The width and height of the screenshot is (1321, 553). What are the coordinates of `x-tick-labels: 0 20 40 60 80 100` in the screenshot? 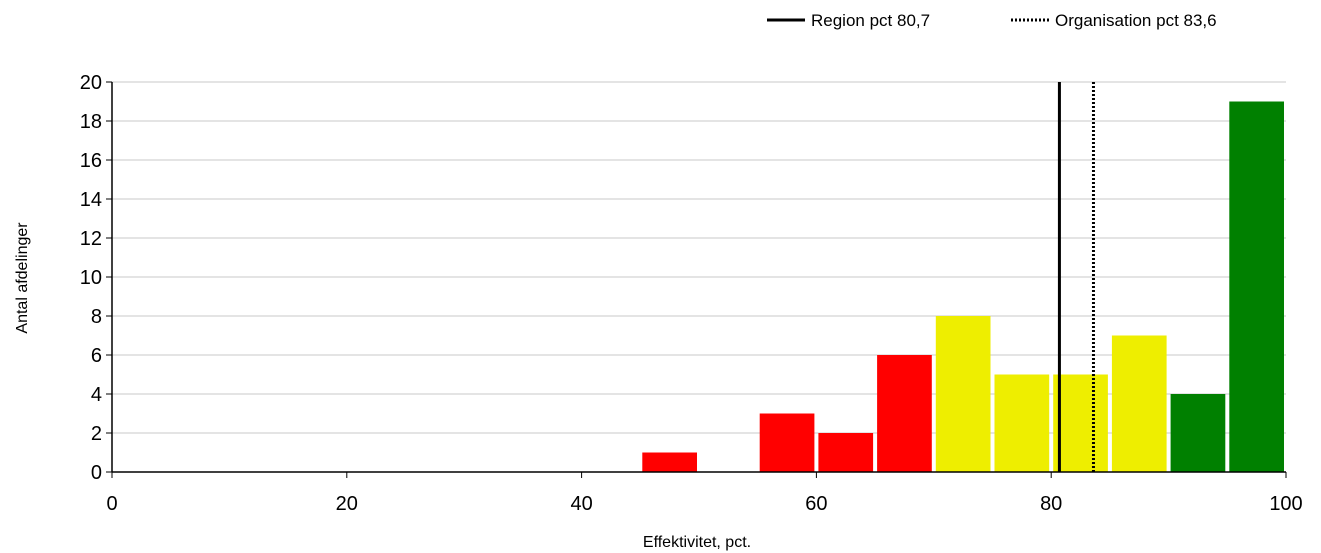 It's located at (704, 504).